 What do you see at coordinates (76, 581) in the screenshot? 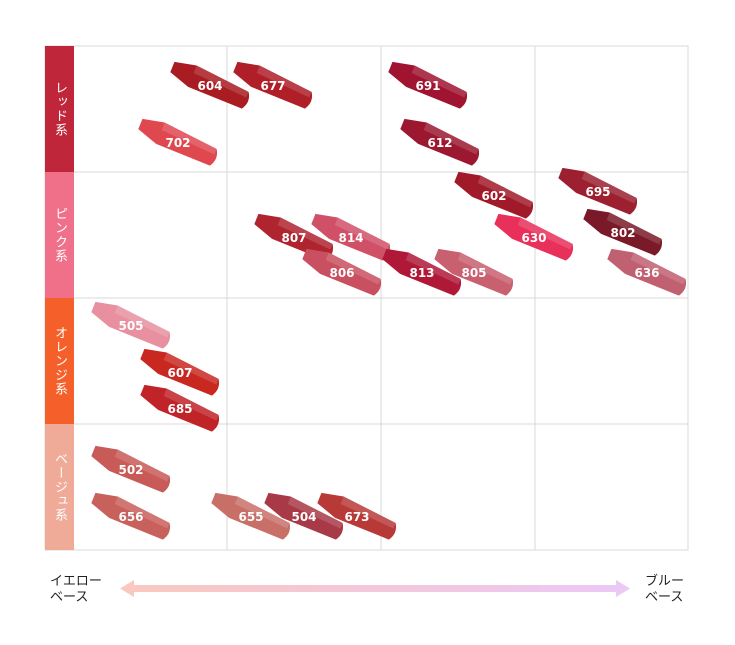
I see `axis-text: イエロー` at bounding box center [76, 581].